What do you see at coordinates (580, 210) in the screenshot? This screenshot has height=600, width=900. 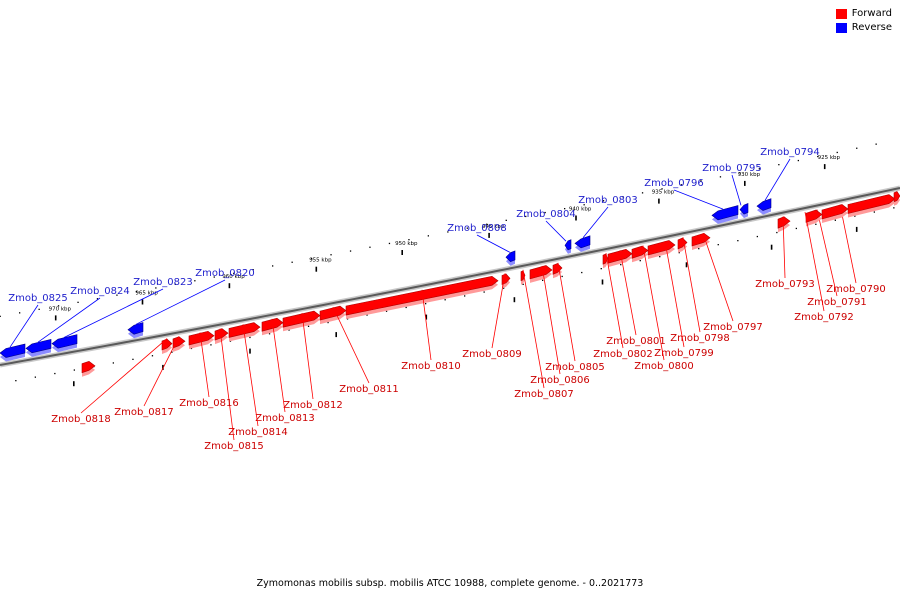 I see `scale-tick-label: 940 kbp` at bounding box center [580, 210].